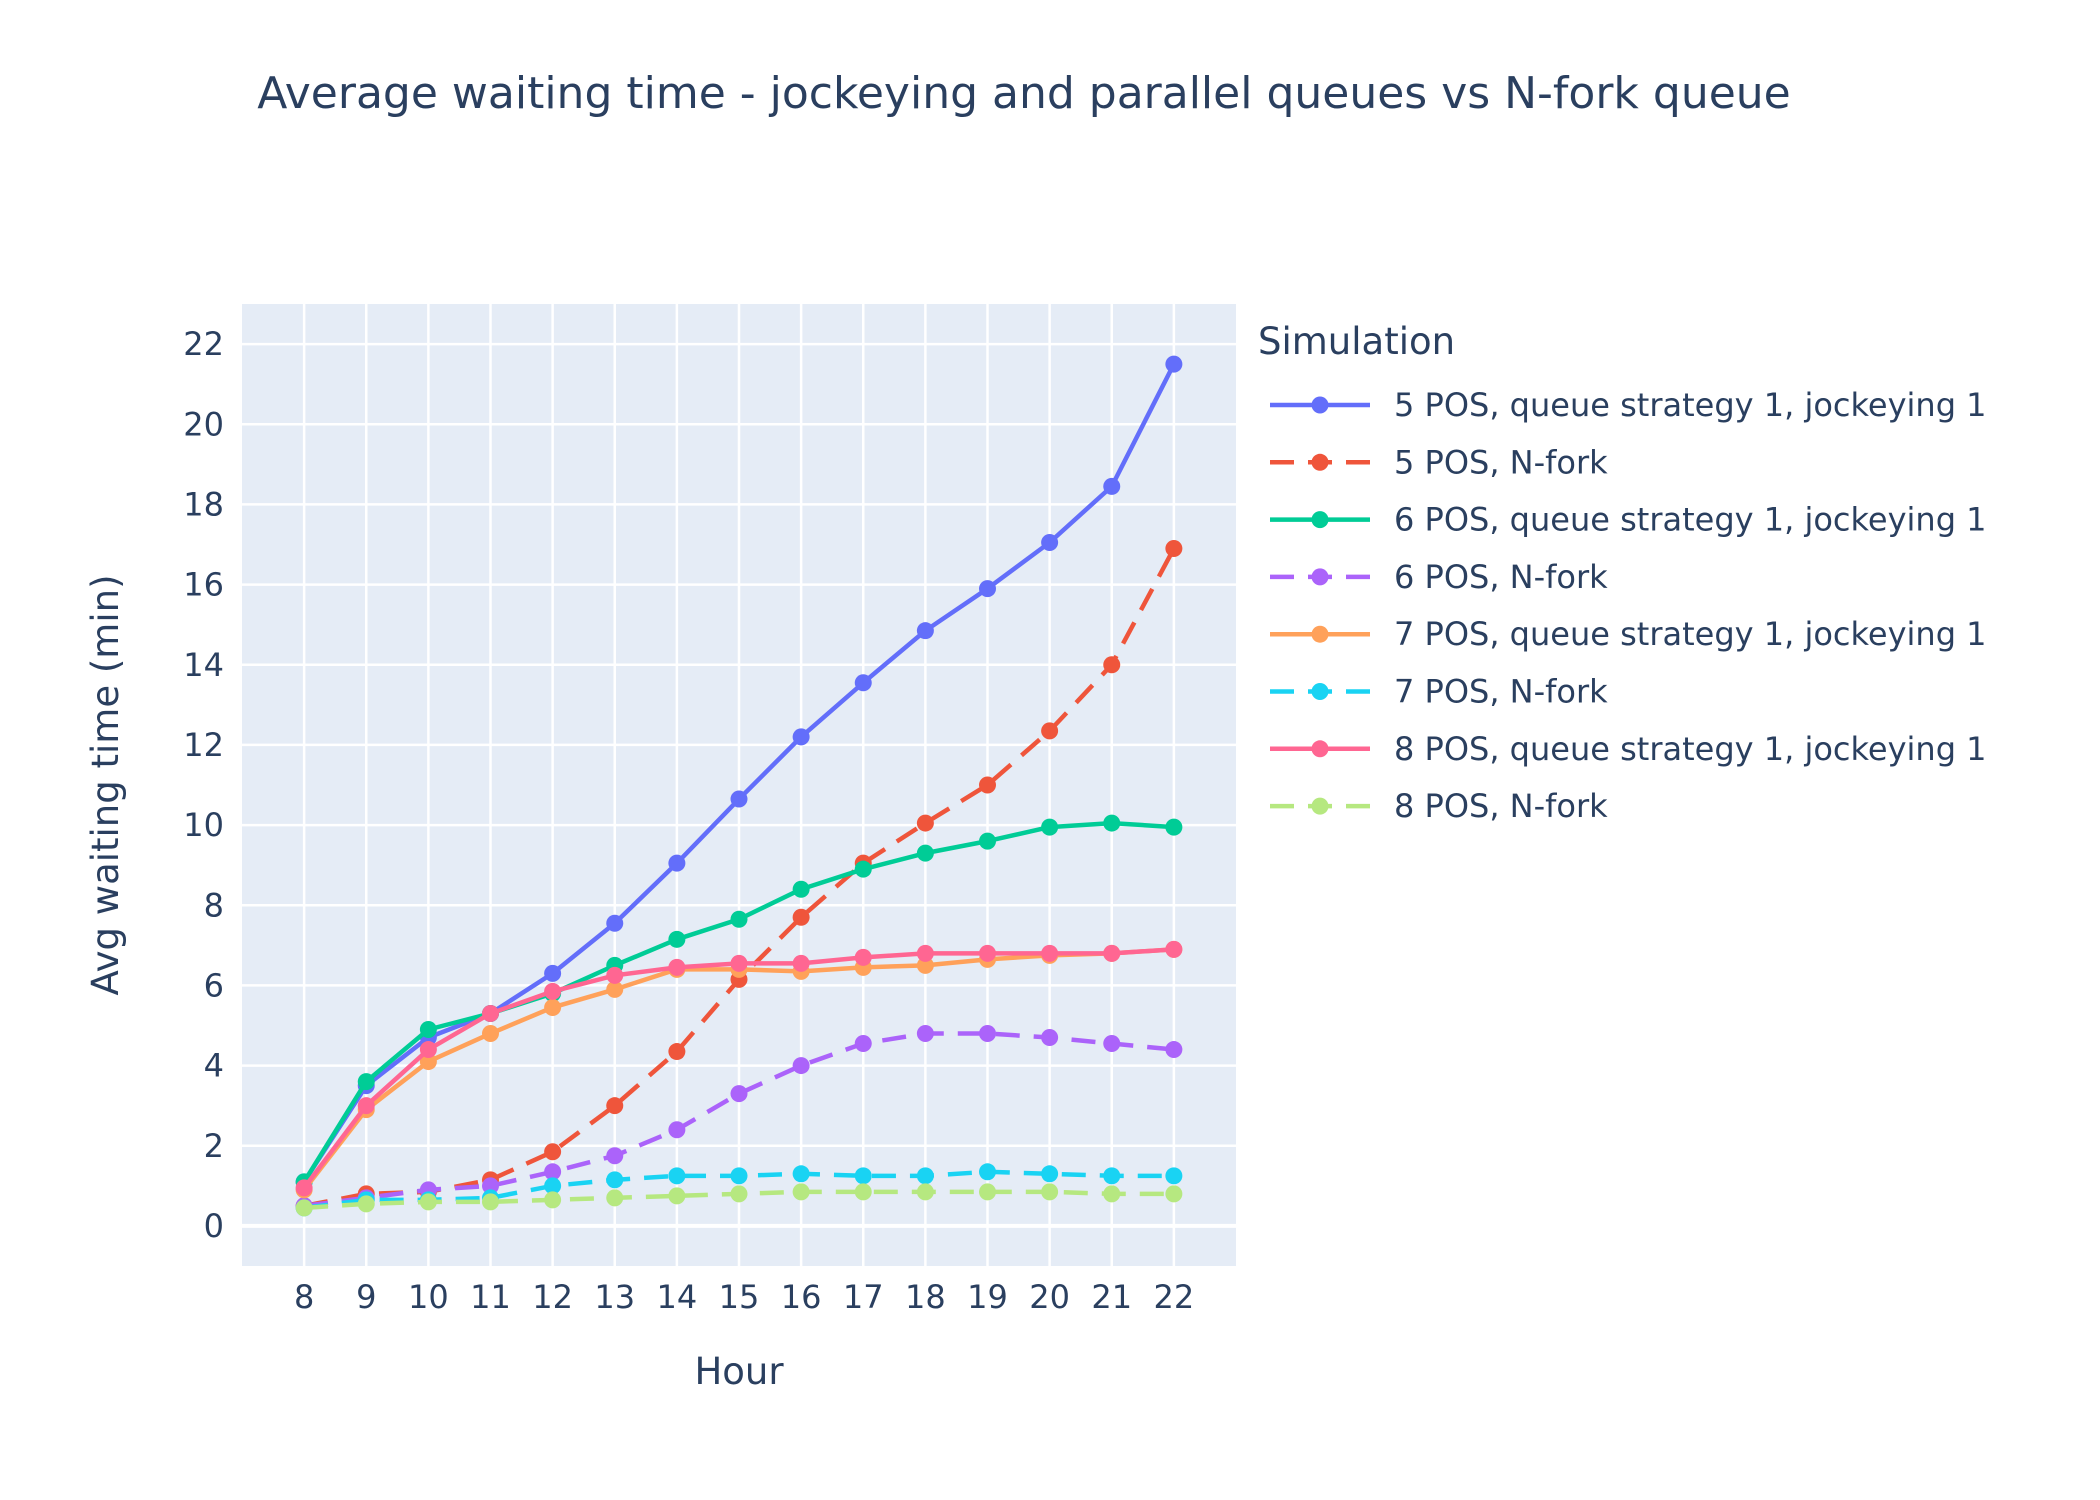  Describe the element at coordinates (1628, 520) in the screenshot. I see `legend-item: 6 POS, queue strategy 1, jockeying 1` at that location.